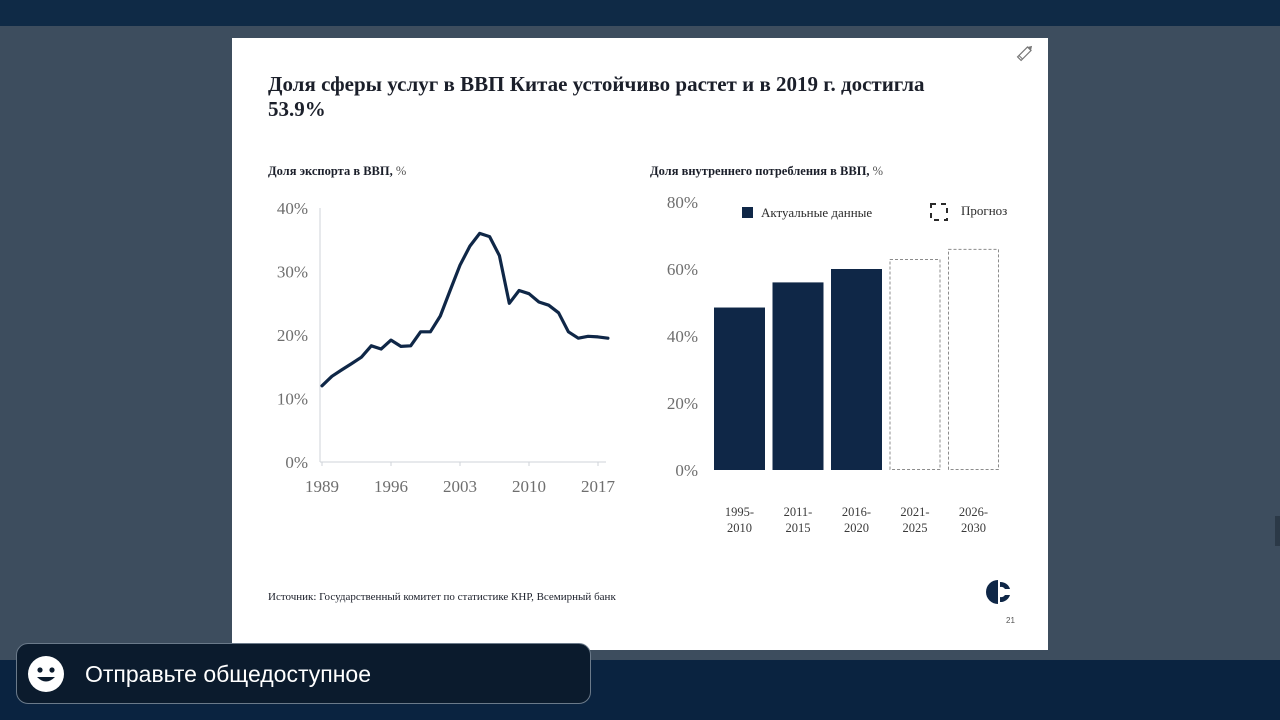 The image size is (1280, 720). What do you see at coordinates (1025, 53) in the screenshot?
I see `pencil-icon` at bounding box center [1025, 53].